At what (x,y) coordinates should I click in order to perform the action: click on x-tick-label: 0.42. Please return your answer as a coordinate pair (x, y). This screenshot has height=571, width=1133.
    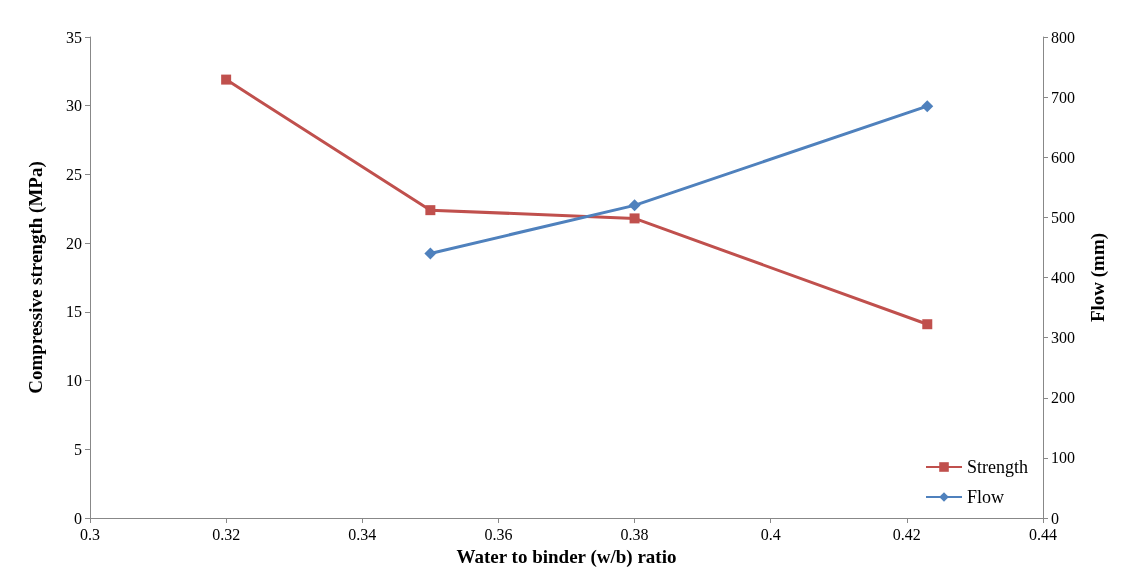
    Looking at the image, I should click on (906, 534).